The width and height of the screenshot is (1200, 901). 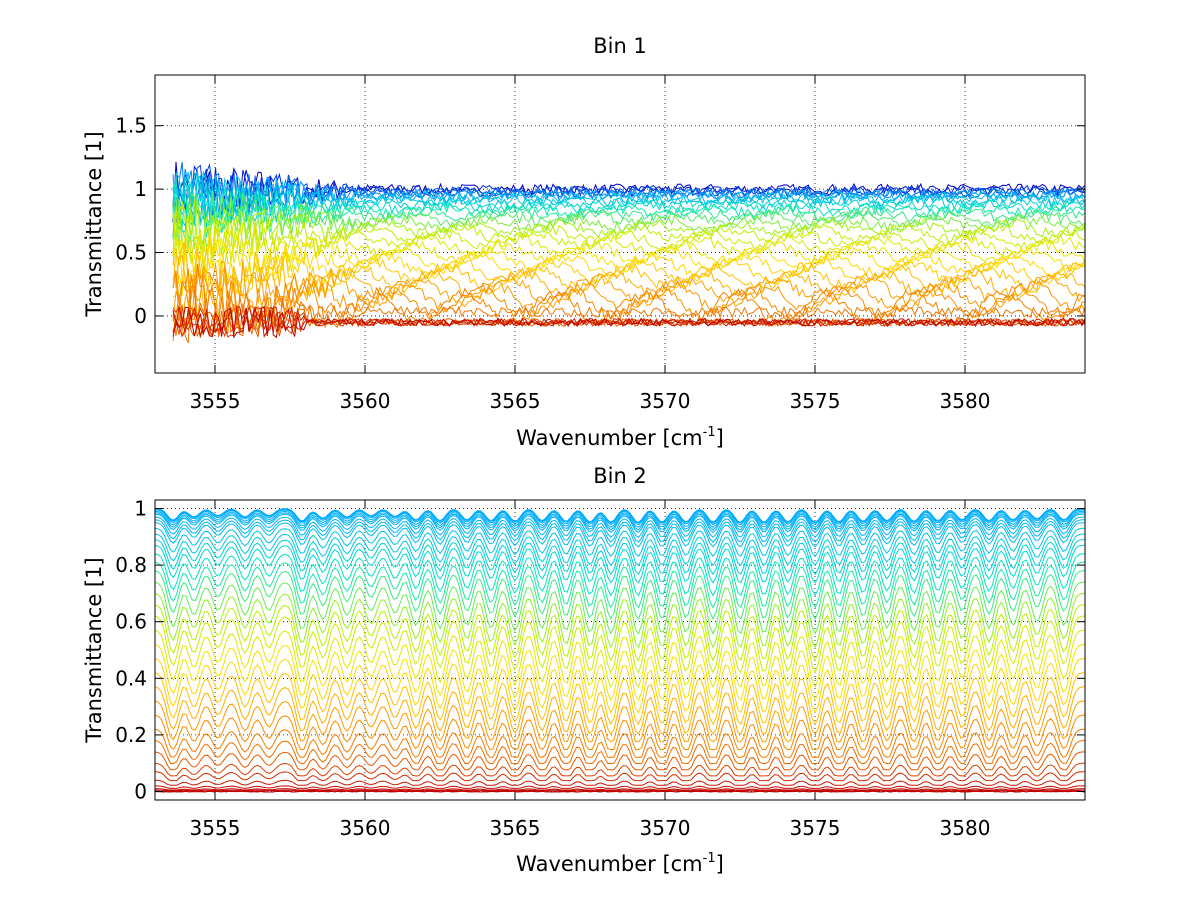 I want to click on y-axis-label-bin-2: Transmittance [1], so click(x=94, y=650).